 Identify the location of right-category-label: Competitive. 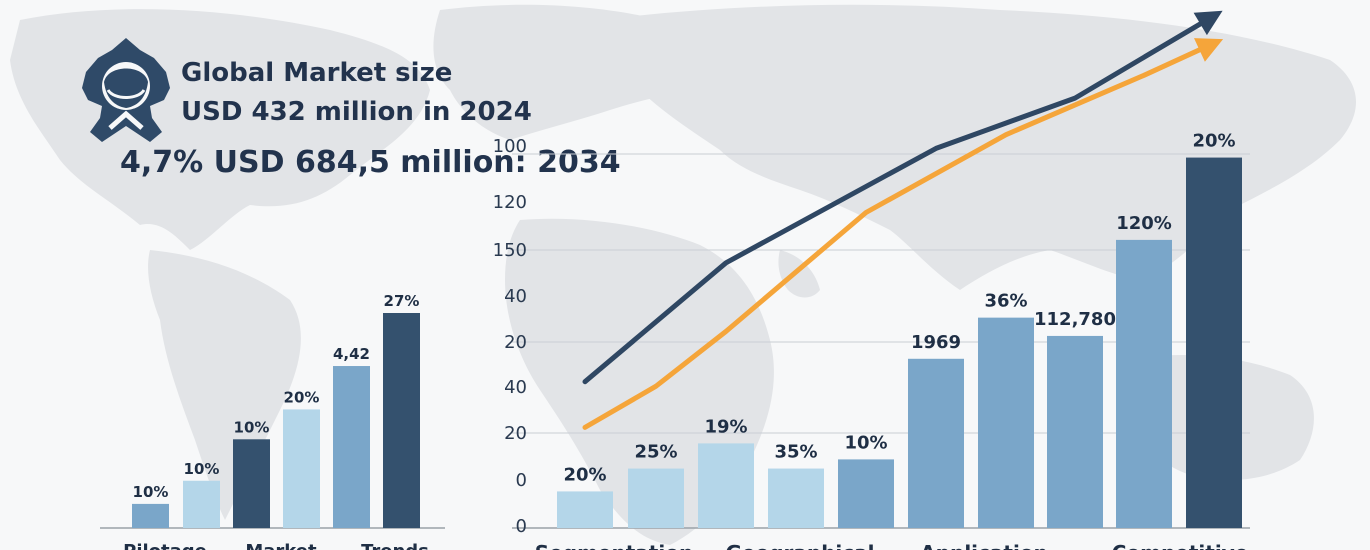
(1180, 545).